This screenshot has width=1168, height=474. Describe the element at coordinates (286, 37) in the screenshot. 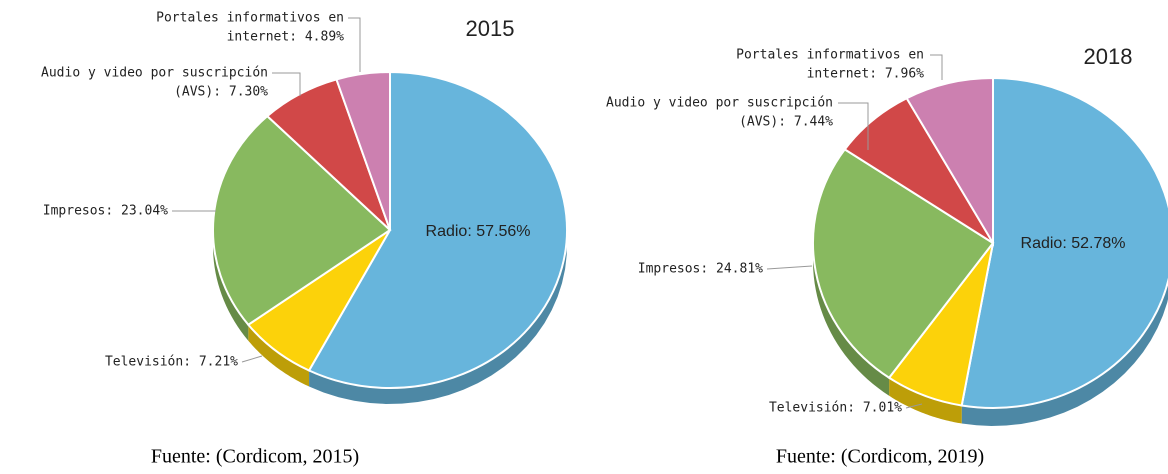

I see `data-label: internet: 4.89%` at that location.